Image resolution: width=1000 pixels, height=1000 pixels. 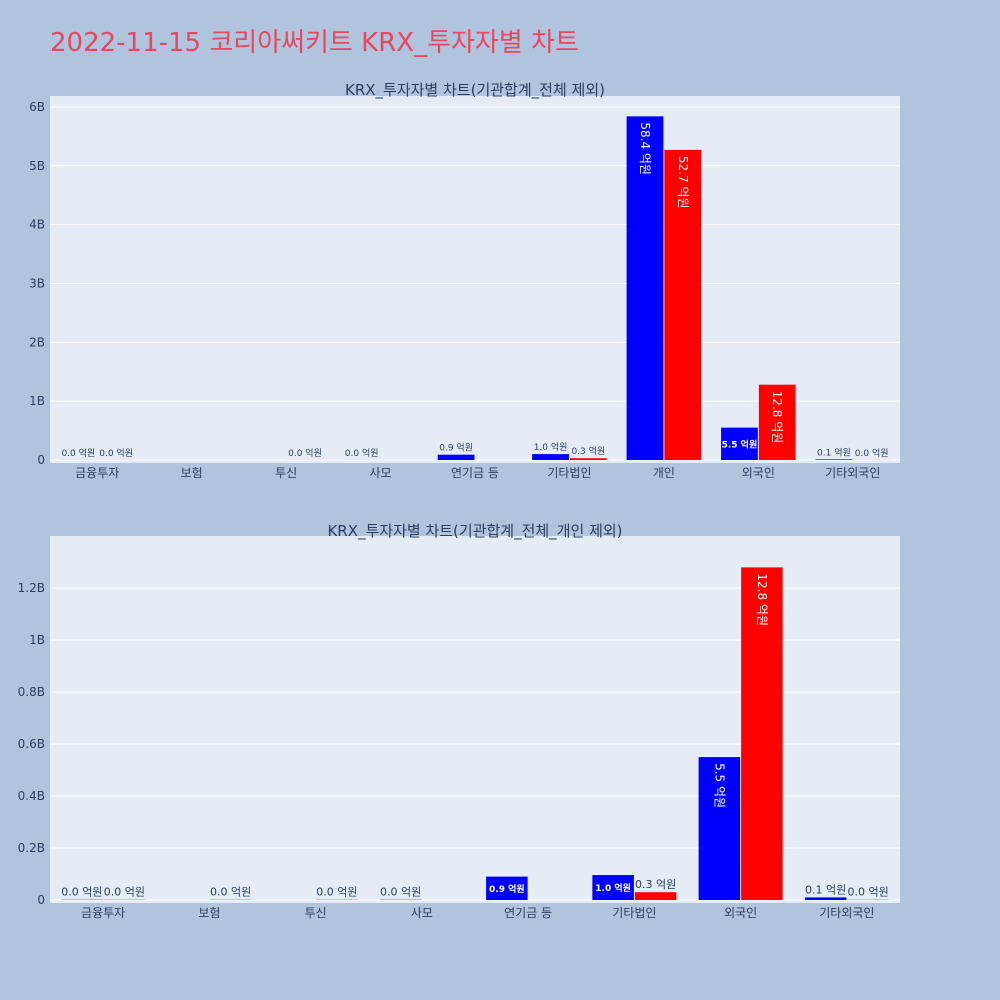 What do you see at coordinates (31, 588) in the screenshot?
I see `y-tick-label: 1.2B` at bounding box center [31, 588].